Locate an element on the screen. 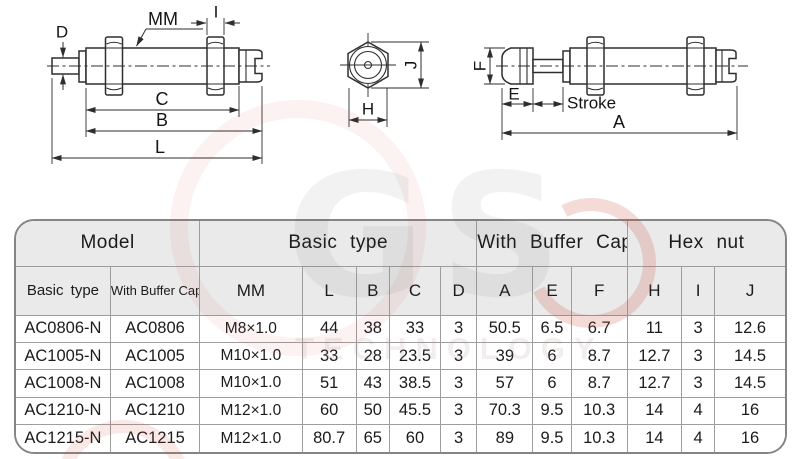  value-cell: 39 is located at coordinates (504, 355).